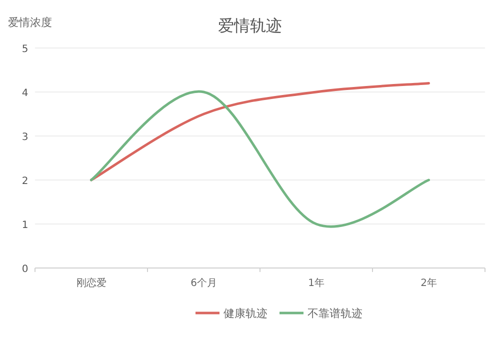 The width and height of the screenshot is (500, 338). I want to click on y-tick-label: 4, so click(25, 93).